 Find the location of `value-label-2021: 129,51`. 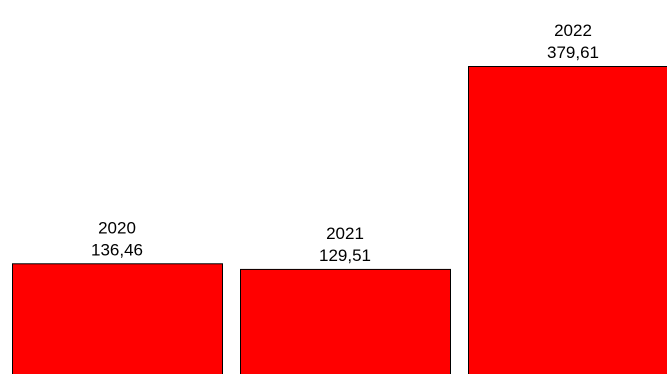

value-label-2021: 129,51 is located at coordinates (345, 255).